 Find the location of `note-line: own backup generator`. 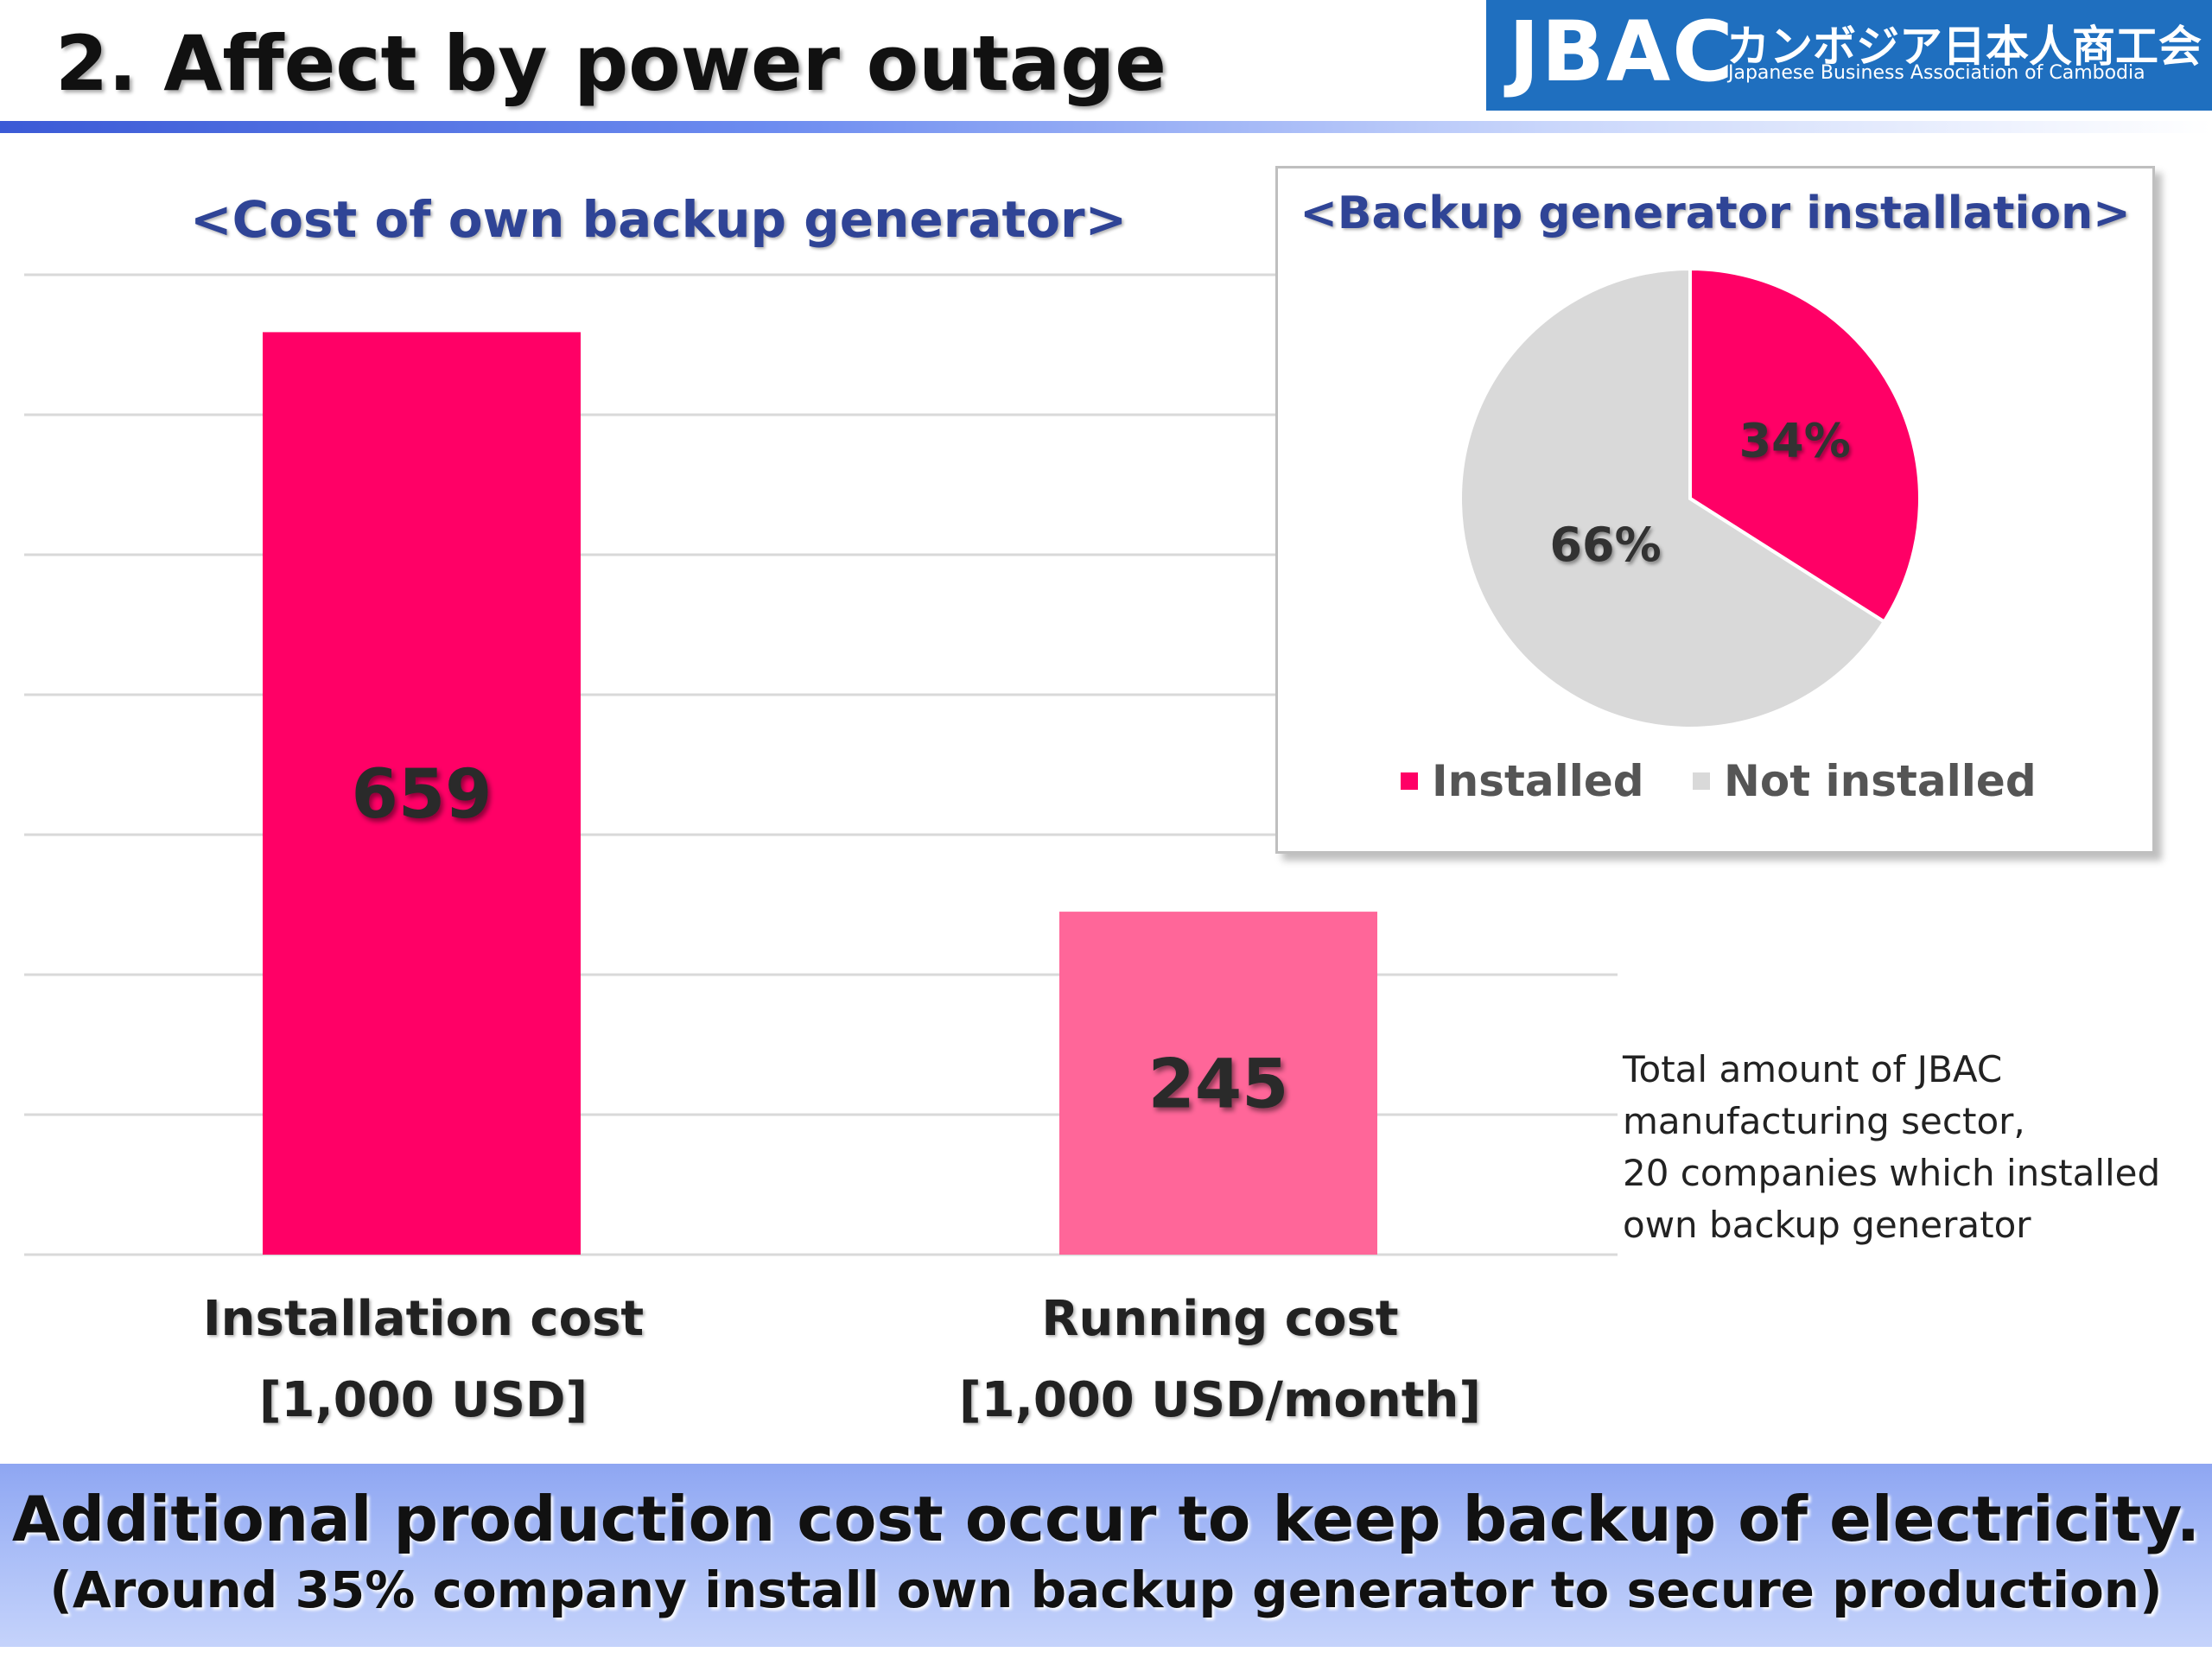

note-line: own backup generator is located at coordinates (1827, 1225).